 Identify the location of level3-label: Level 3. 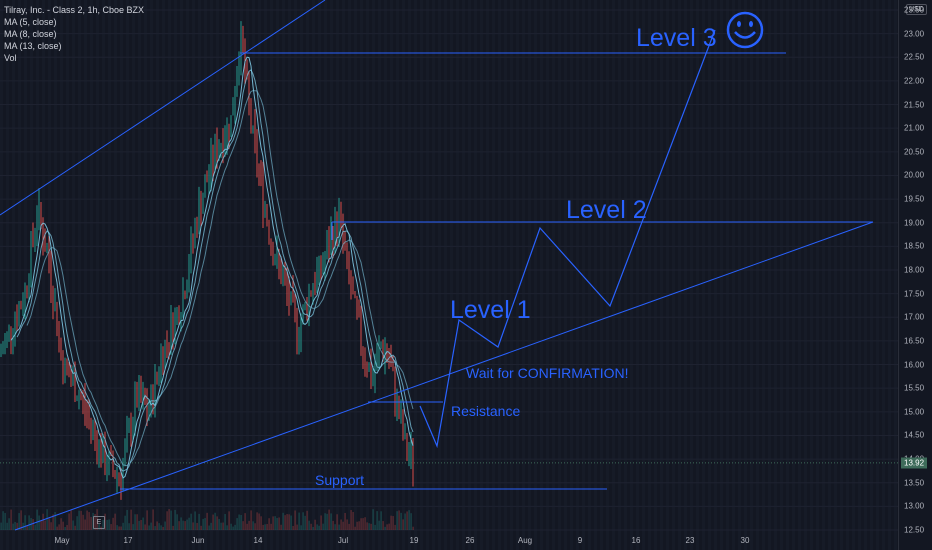
(676, 38).